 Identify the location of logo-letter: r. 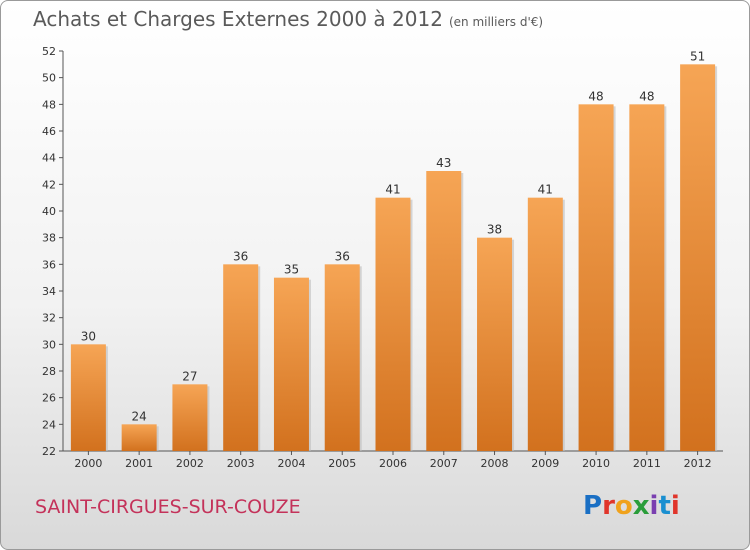
(608, 506).